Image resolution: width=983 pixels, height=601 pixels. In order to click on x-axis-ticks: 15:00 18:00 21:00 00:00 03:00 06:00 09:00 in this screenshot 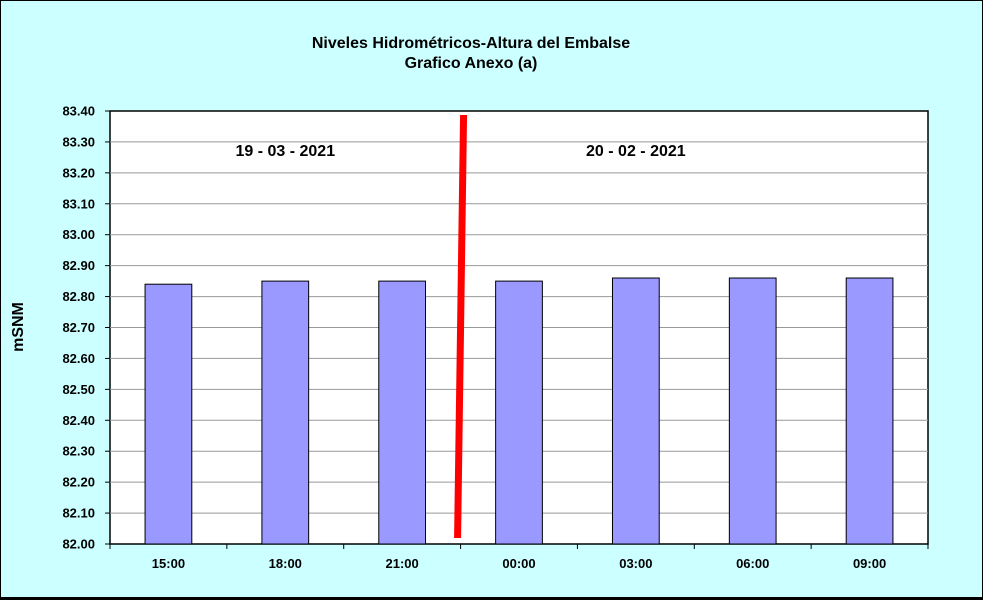, I will do `click(519, 557)`.